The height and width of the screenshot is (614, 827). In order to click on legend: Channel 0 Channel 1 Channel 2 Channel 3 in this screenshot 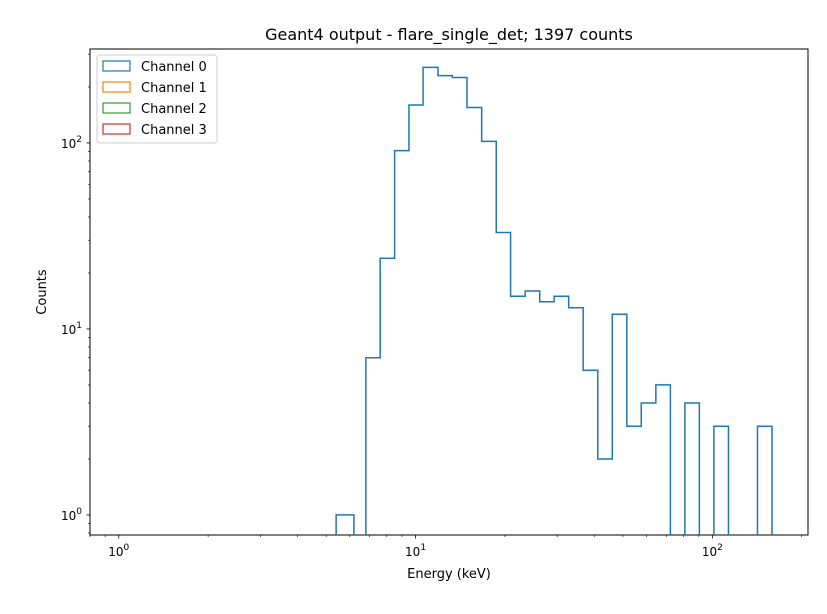, I will do `click(157, 99)`.